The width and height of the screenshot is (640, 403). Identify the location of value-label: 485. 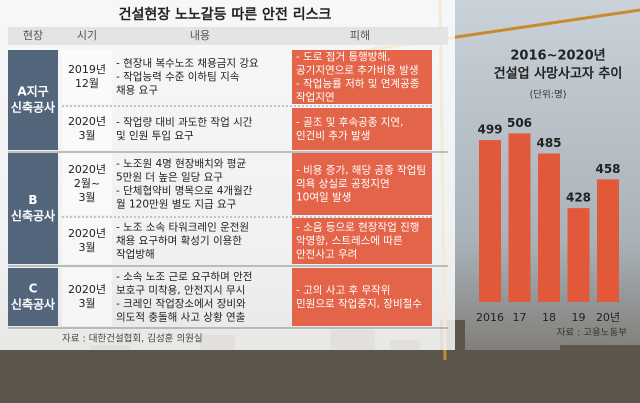
(548, 143).